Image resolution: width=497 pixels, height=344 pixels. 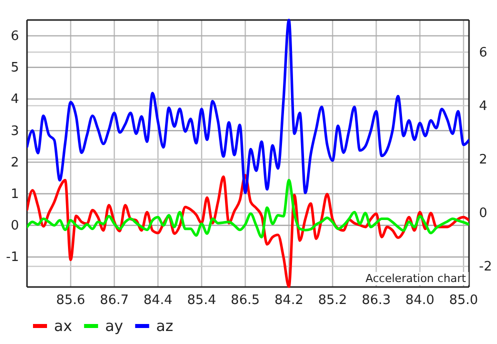 What do you see at coordinates (463, 300) in the screenshot?
I see `x-tick-label: 85.0` at bounding box center [463, 300].